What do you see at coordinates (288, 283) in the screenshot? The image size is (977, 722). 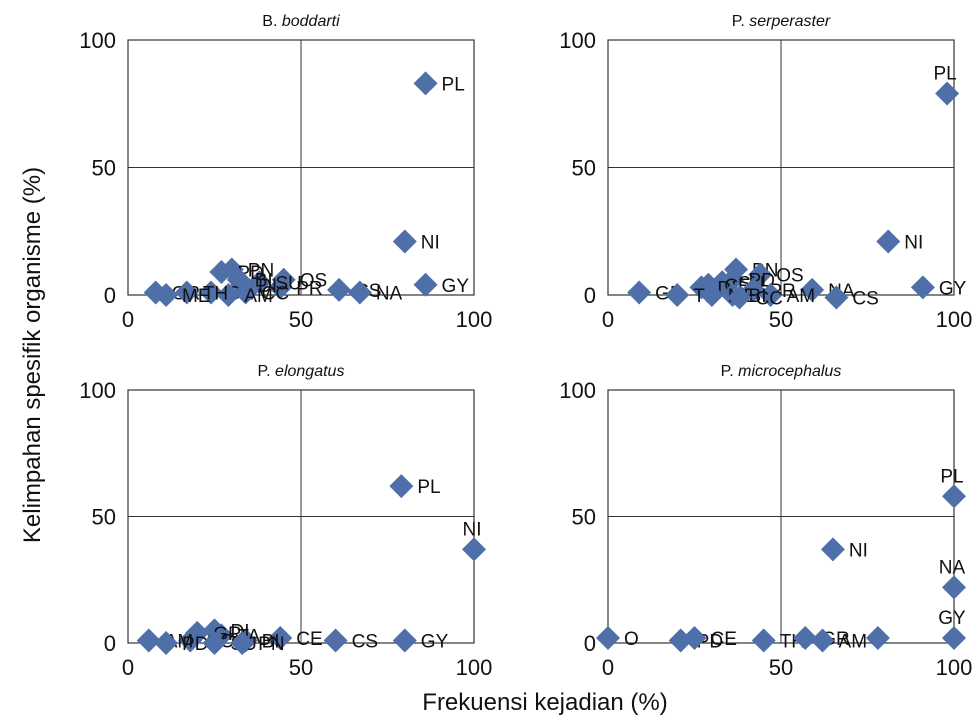 I see `point-label: SU` at bounding box center [288, 283].